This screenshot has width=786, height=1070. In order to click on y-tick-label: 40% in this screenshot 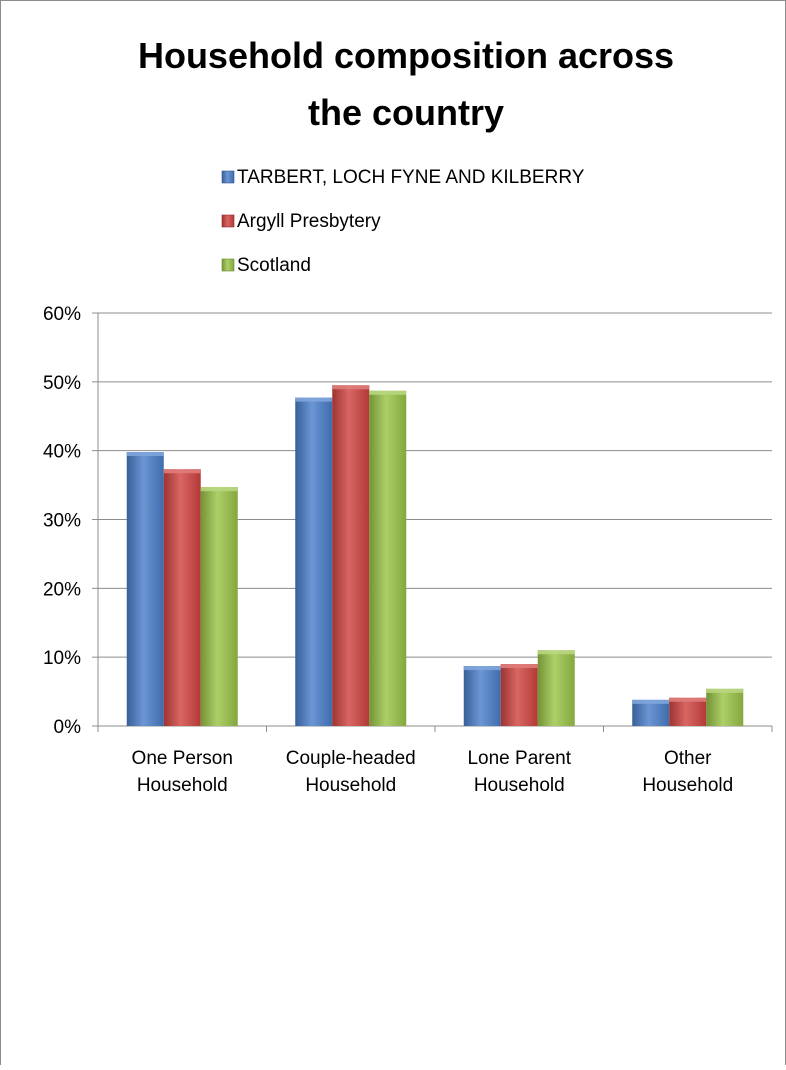, I will do `click(62, 452)`.